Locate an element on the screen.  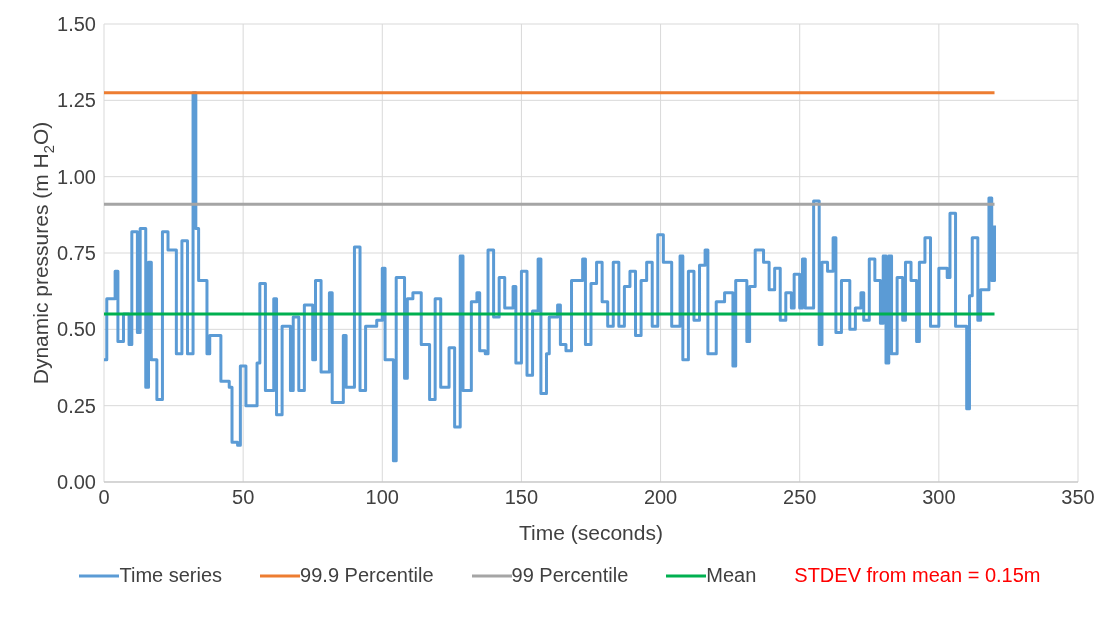
y-tick-label: 1.00 is located at coordinates (76, 176).